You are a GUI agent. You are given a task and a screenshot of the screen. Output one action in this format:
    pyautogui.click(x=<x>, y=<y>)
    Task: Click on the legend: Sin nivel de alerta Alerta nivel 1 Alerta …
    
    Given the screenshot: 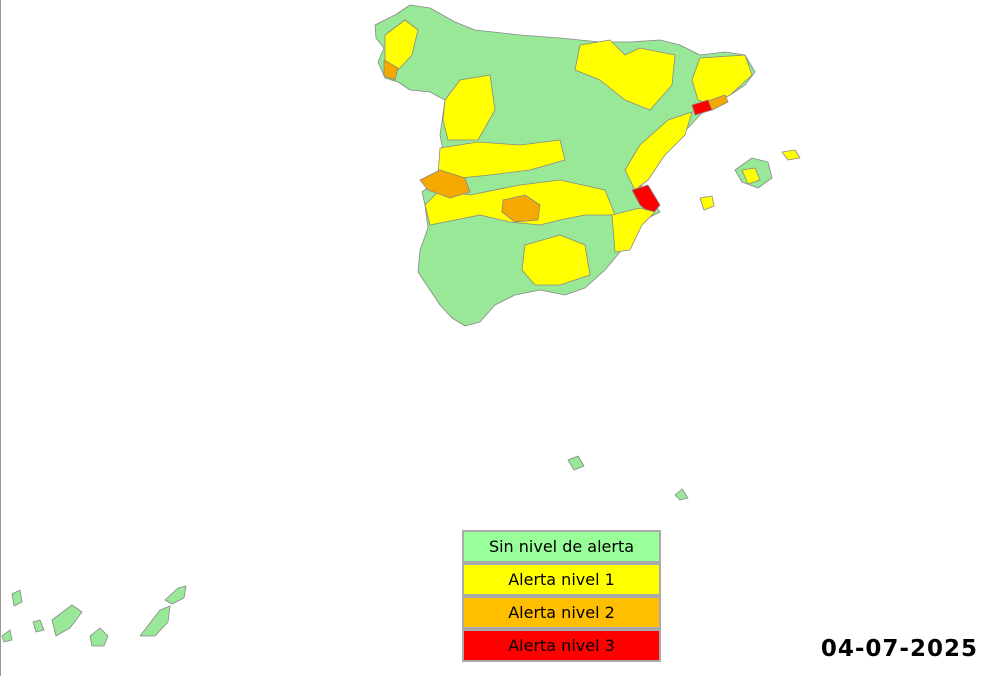 What is the action you would take?
    pyautogui.click(x=561, y=596)
    